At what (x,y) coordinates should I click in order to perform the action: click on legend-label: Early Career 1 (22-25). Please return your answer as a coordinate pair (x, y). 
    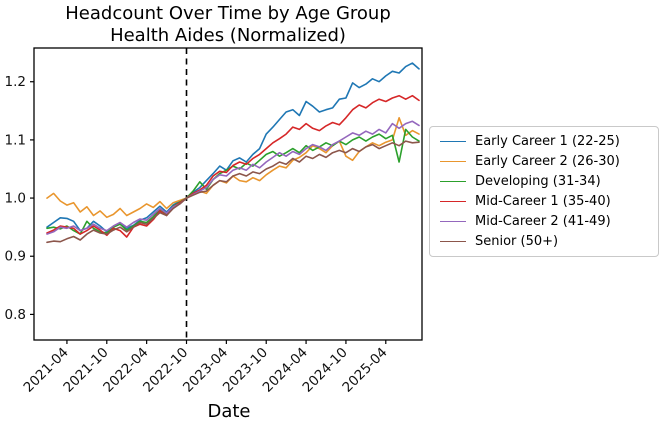
    Looking at the image, I should click on (547, 141).